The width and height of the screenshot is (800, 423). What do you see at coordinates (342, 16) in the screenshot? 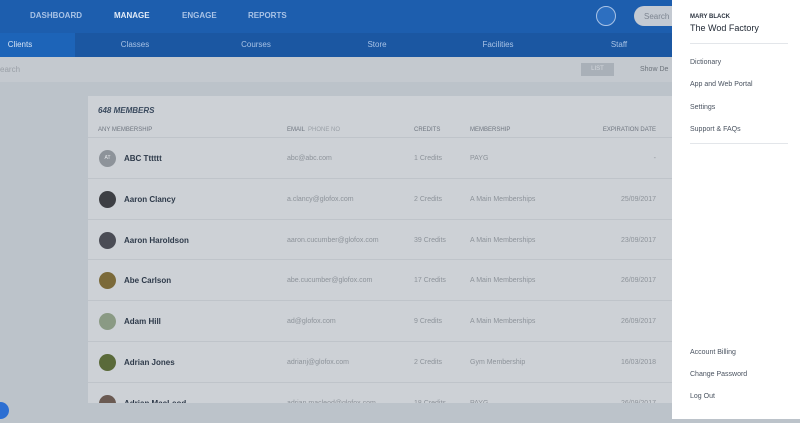
I see `top-nav: DASHBOARD MANAGE ENGAGE REPORTS Search` at bounding box center [342, 16].